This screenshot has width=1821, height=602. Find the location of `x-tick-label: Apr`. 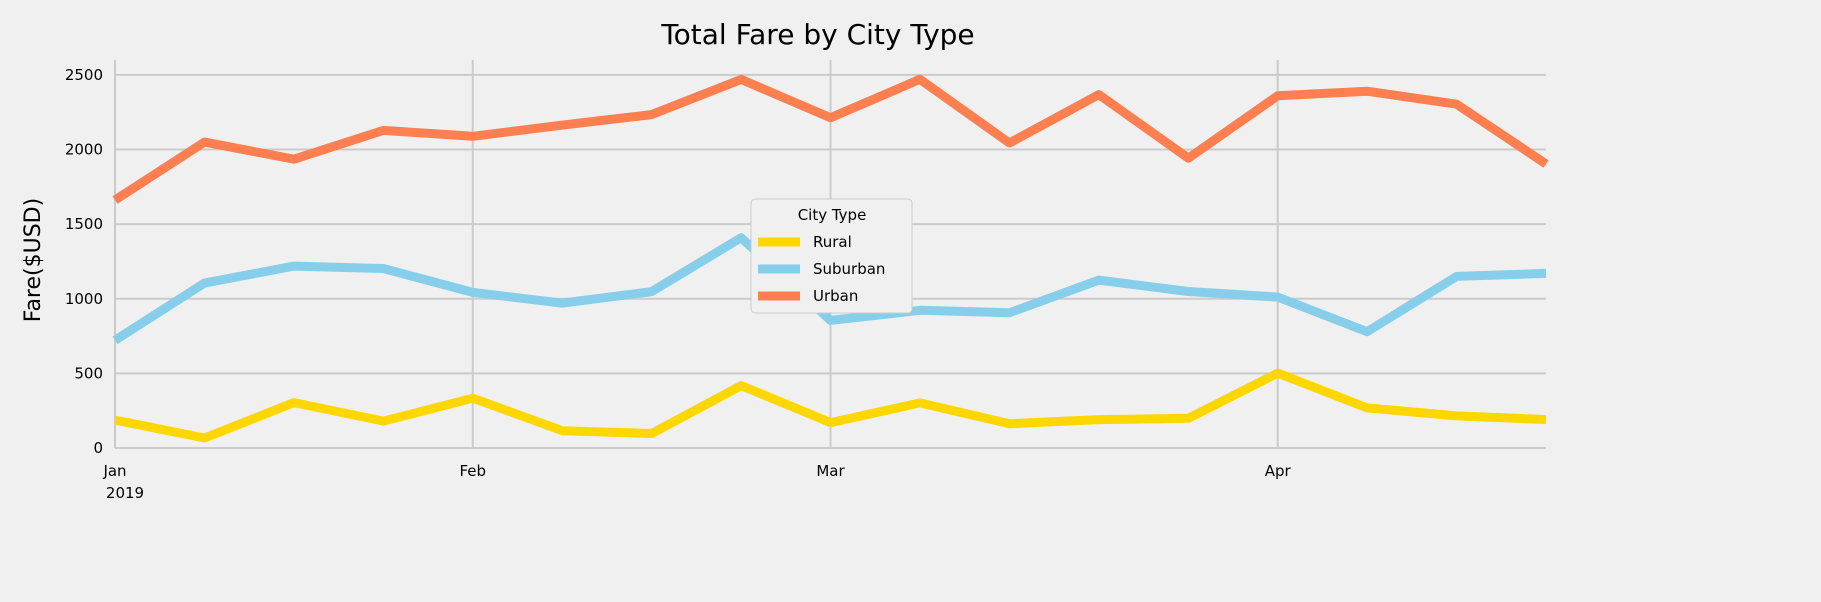

x-tick-label: Apr is located at coordinates (1278, 471).